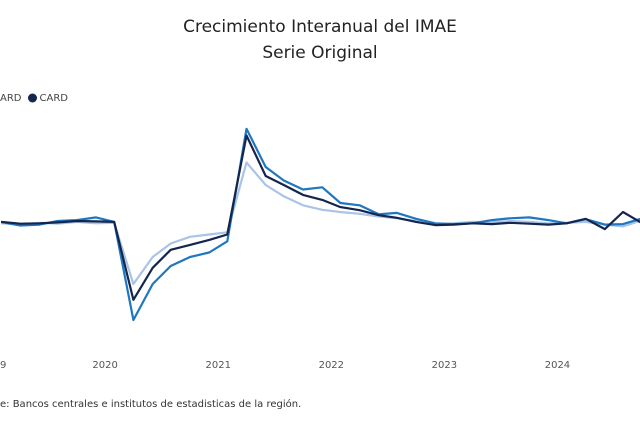  What do you see at coordinates (319, 53) in the screenshot?
I see `chart-subtitle: Serie Original` at bounding box center [319, 53].